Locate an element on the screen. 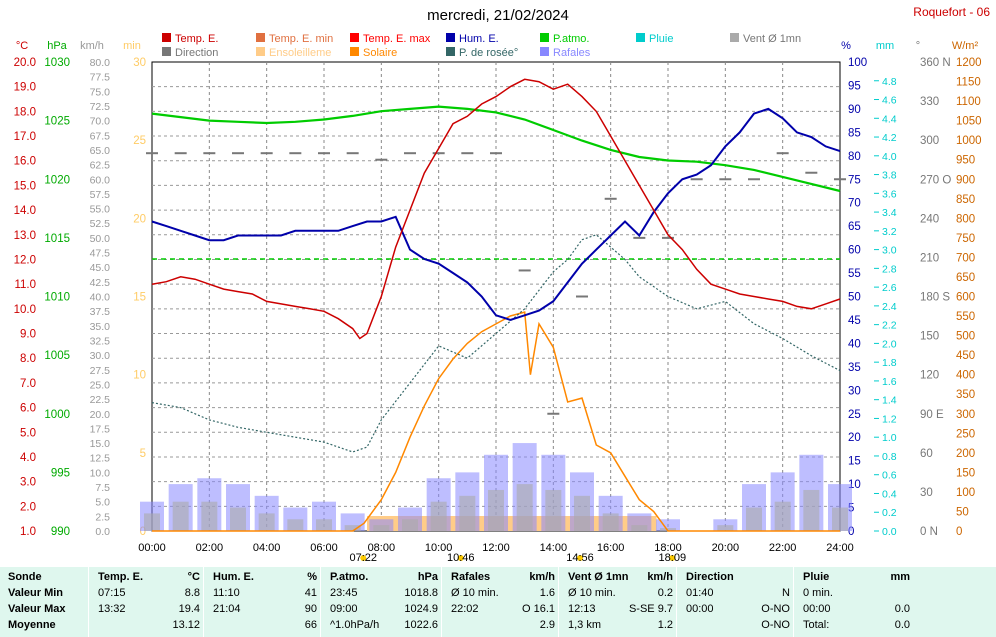 This screenshot has width=996, height=637. table-header: Sonde is located at coordinates (25, 577).